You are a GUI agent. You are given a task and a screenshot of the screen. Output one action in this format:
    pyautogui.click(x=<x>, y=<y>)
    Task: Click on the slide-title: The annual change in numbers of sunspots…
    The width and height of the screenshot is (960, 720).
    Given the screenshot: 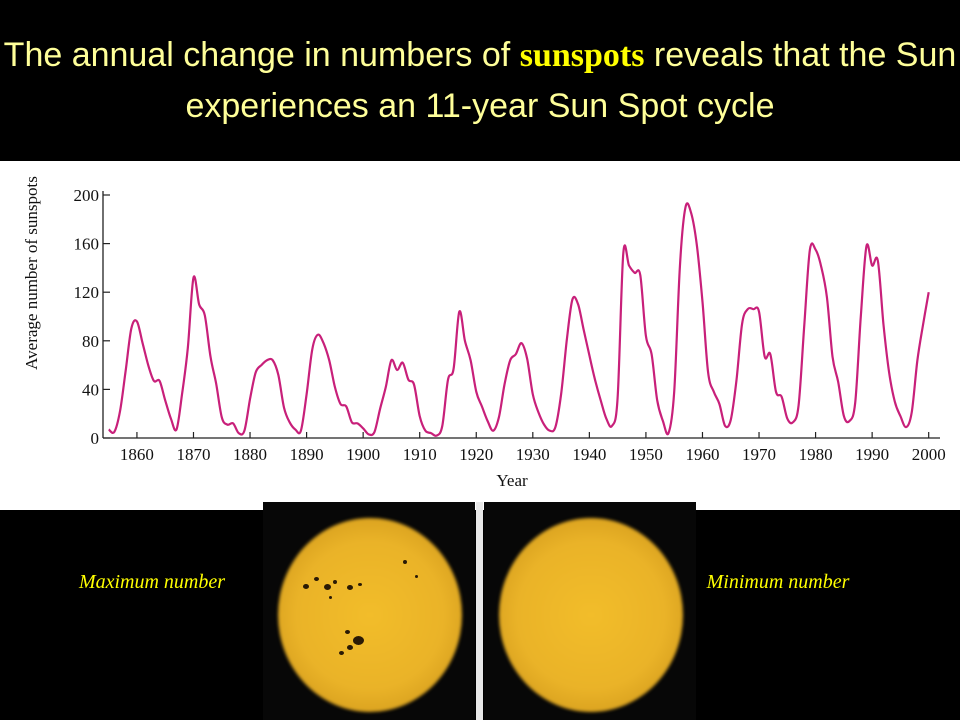 What is the action you would take?
    pyautogui.click(x=480, y=80)
    